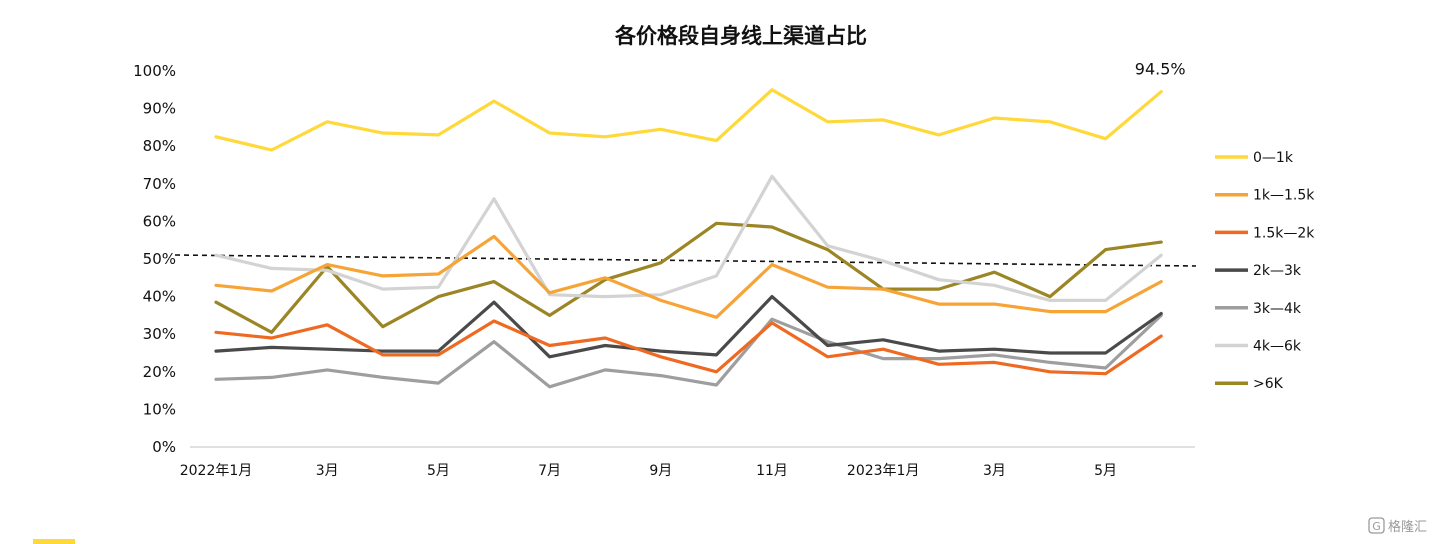 This screenshot has height=544, width=1448. What do you see at coordinates (159, 146) in the screenshot?
I see `y-tick-label: 80%` at bounding box center [159, 146].